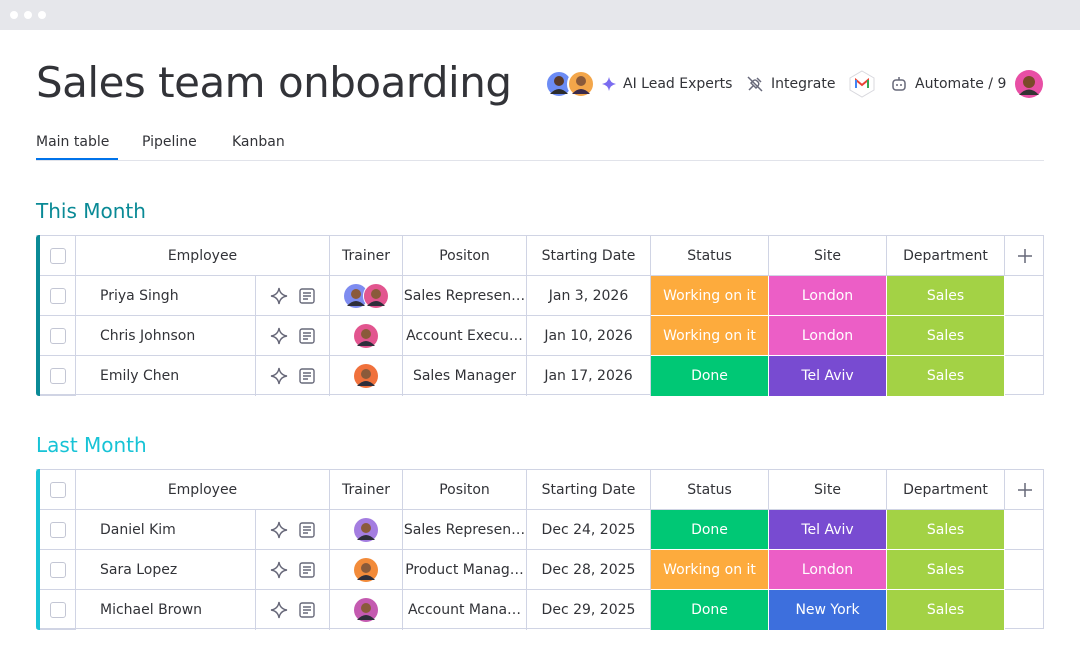 The image size is (1080, 670). Describe the element at coordinates (609, 84) in the screenshot. I see `sparkle-icon` at that location.